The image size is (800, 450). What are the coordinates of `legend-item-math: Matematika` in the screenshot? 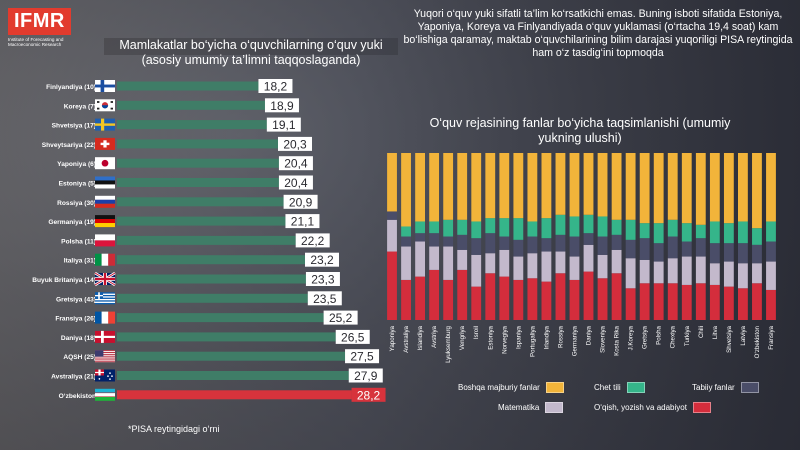 It's located at (531, 407).